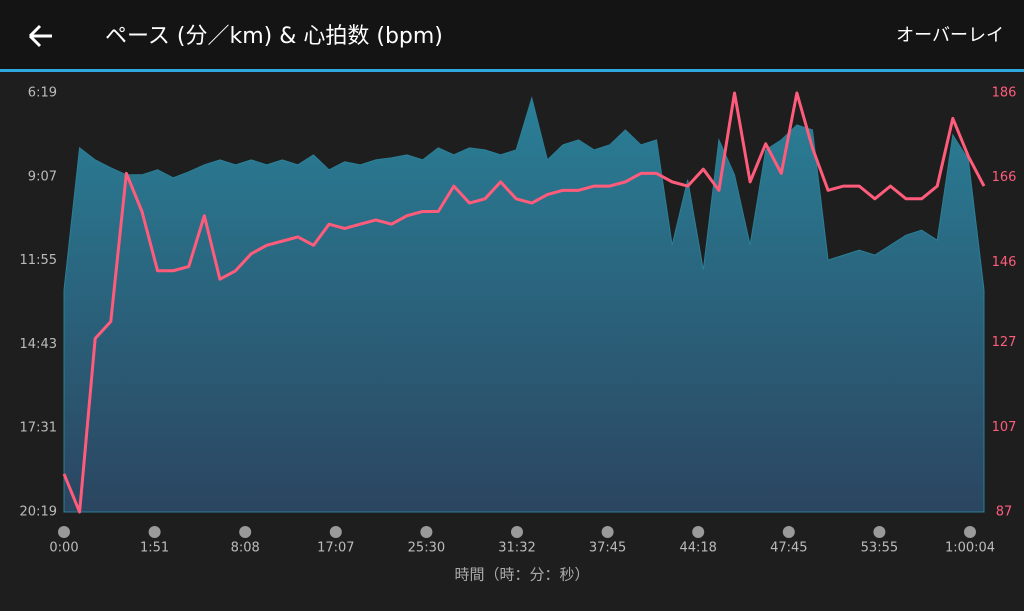 The height and width of the screenshot is (611, 1024). What do you see at coordinates (426, 548) in the screenshot?
I see `x-tick-label: 25:30` at bounding box center [426, 548].